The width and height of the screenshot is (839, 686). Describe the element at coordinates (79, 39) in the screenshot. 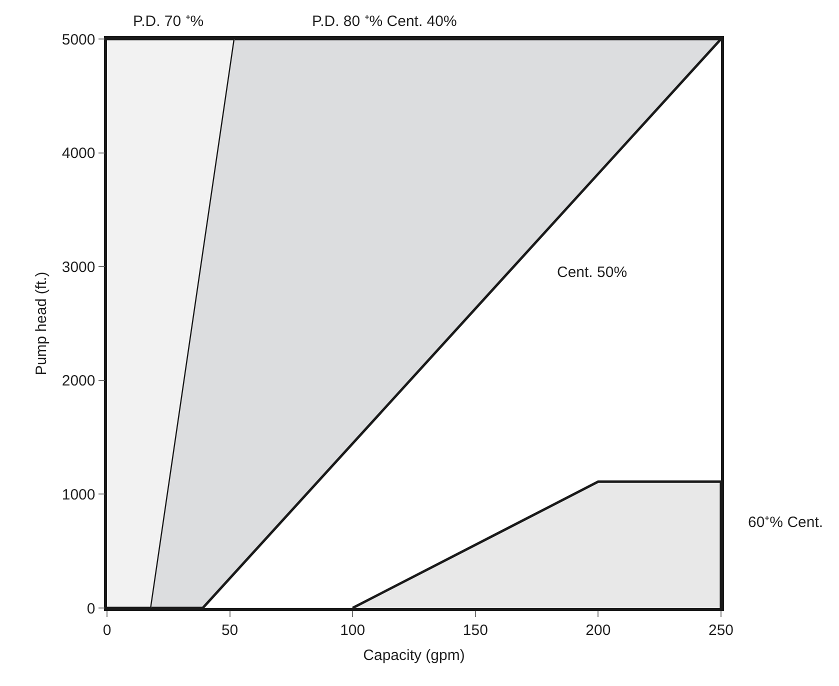

I see `y-tick-label: 5000` at that location.